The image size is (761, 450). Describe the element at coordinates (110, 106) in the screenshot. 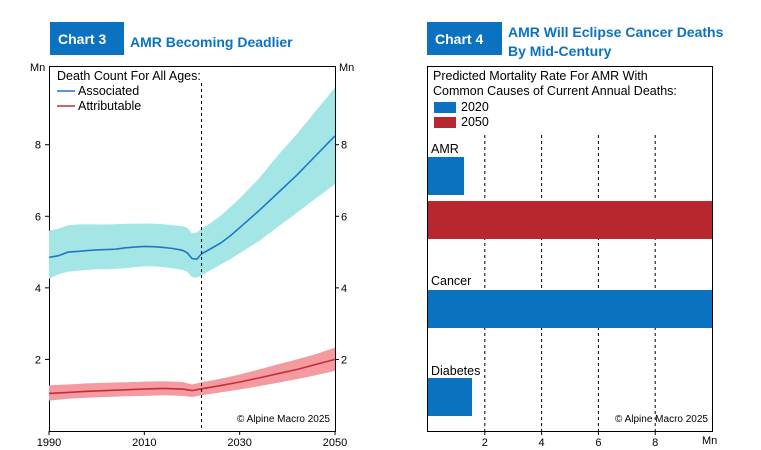

I see `legend-attributable-label: Attributable` at that location.